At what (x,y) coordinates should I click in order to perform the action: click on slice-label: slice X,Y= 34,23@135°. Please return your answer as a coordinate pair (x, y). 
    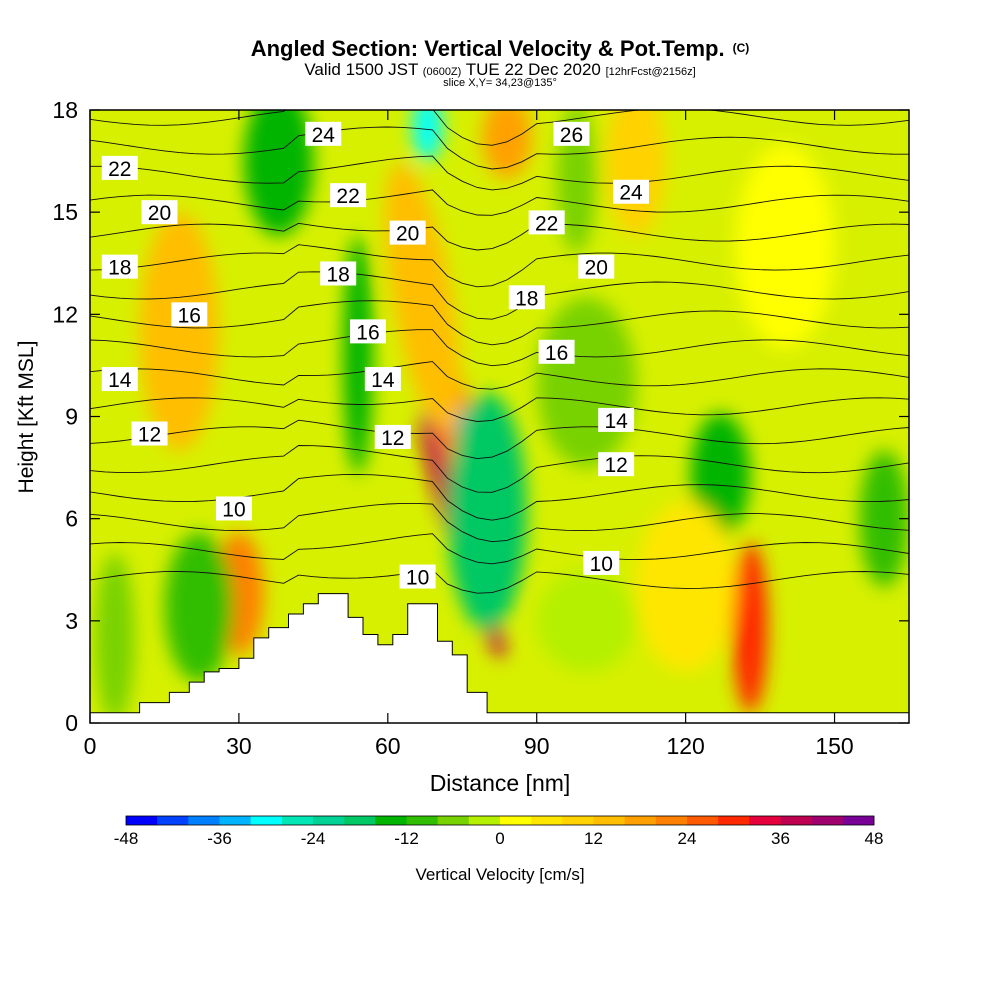
    Looking at the image, I should click on (500, 83).